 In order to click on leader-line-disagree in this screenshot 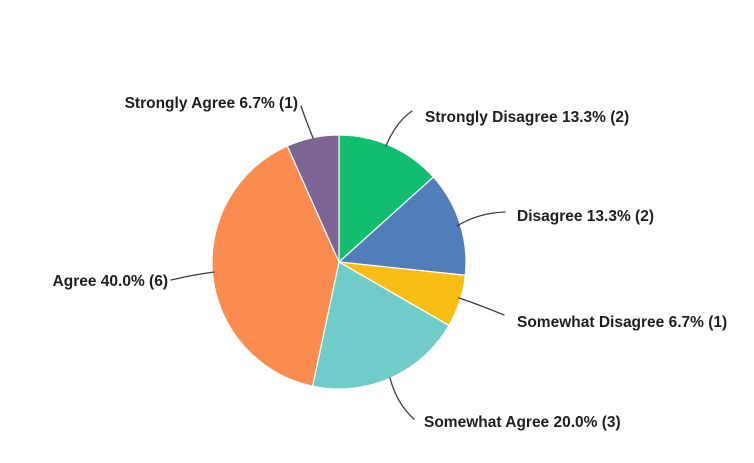, I will do `click(481, 219)`.